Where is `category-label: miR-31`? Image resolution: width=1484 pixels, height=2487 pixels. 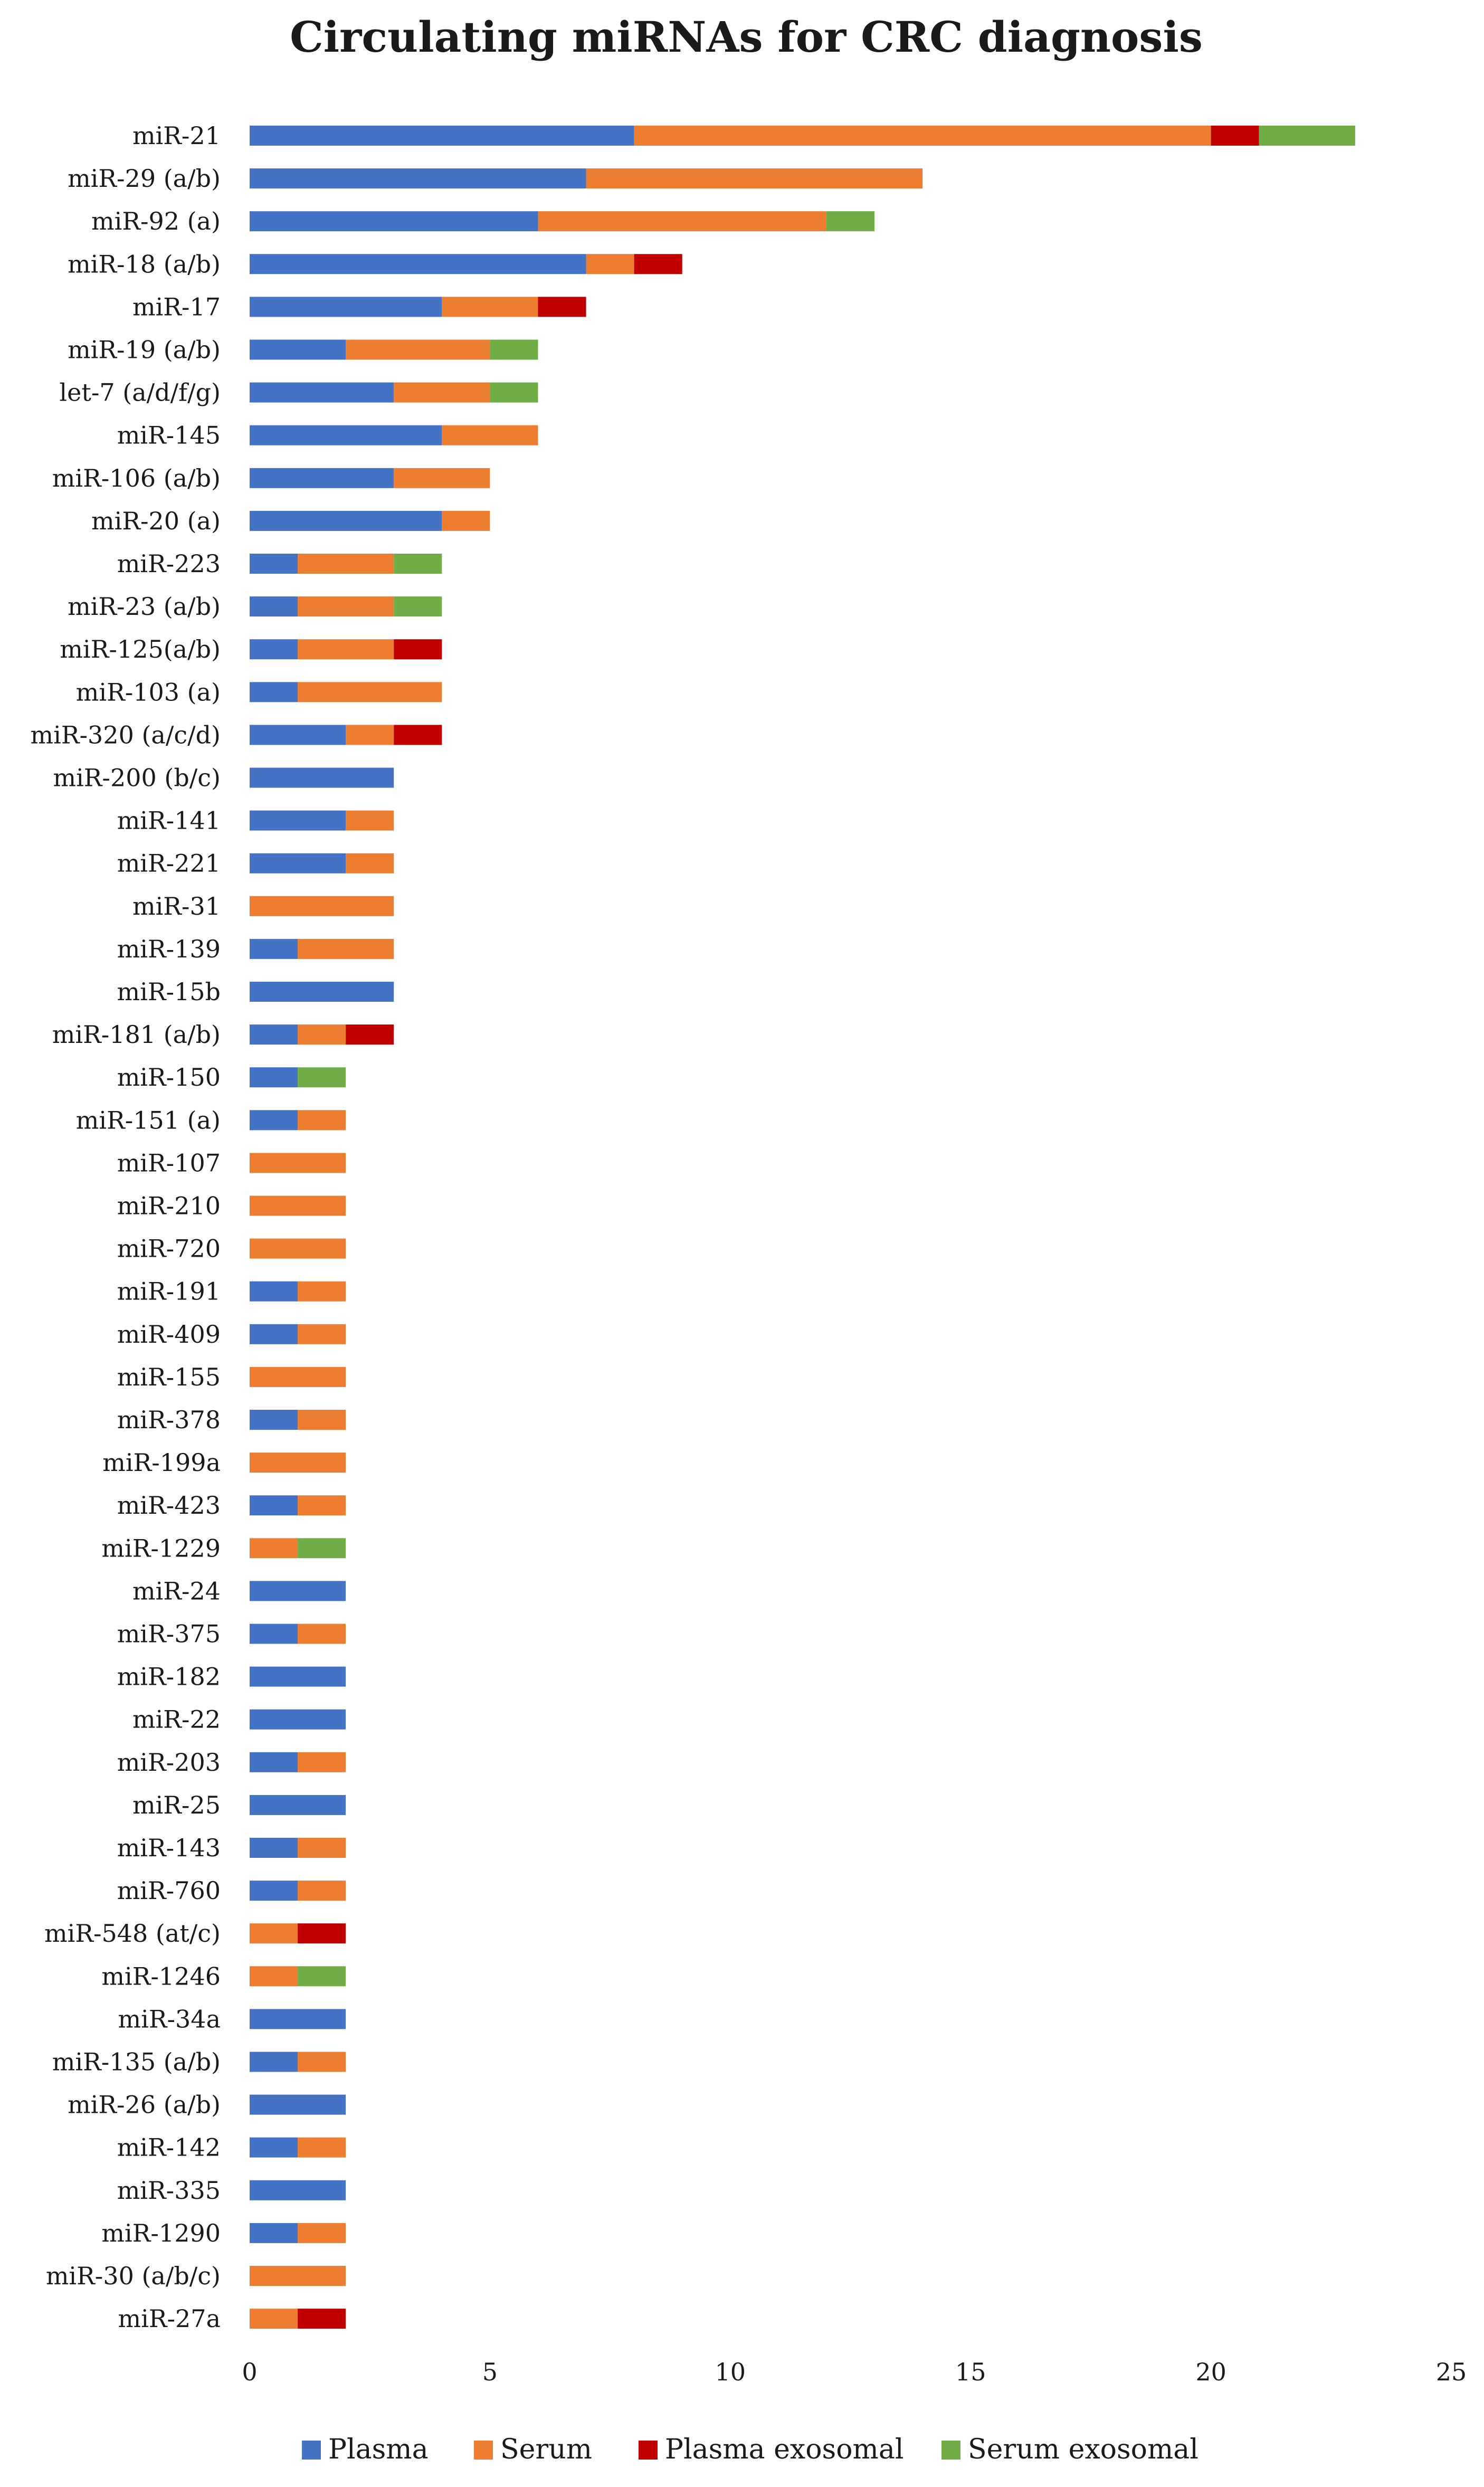 category-label: miR-31 is located at coordinates (176, 906).